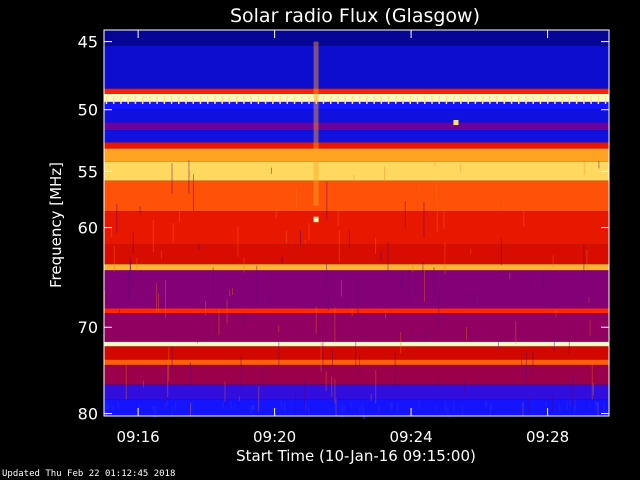 Image resolution: width=640 pixels, height=480 pixels. Describe the element at coordinates (88, 110) in the screenshot. I see `y-tick-label: 50` at that location.